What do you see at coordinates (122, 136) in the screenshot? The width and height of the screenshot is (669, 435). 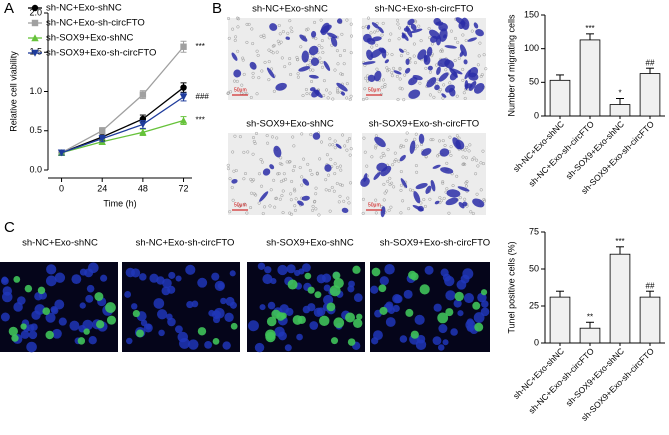 I see `series-line` at bounding box center [122, 136].